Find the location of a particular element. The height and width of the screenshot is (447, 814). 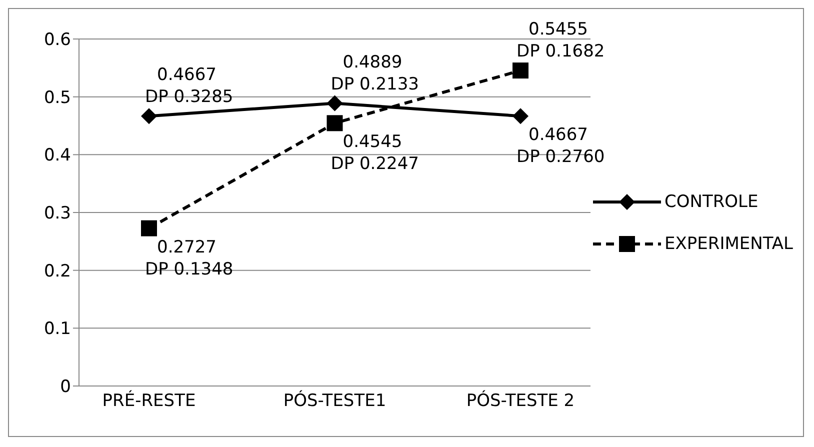

x-tick-label: PÓS-TESTE1 is located at coordinates (334, 401).